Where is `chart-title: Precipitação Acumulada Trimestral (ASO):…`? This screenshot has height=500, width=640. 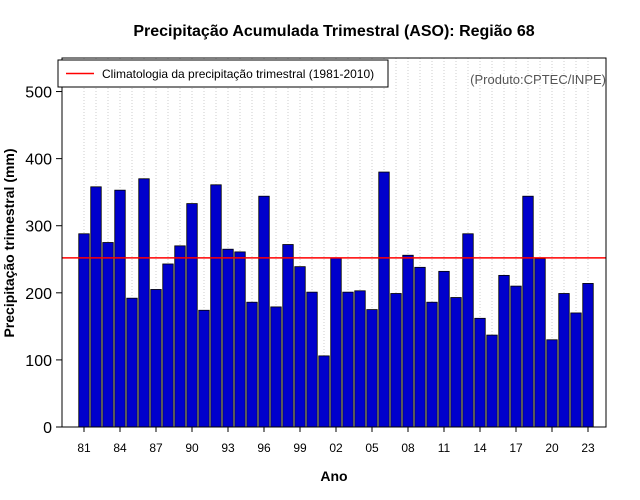
chart-title: Precipitação Acumulada Trimestral (ASO):… is located at coordinates (333, 31).